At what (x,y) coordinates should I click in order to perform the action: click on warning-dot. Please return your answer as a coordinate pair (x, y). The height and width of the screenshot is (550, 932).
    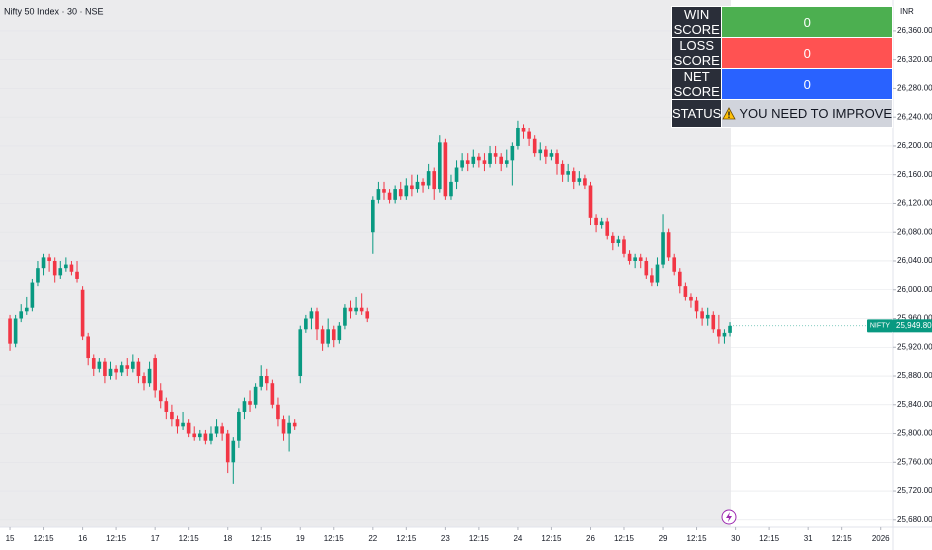
    Looking at the image, I should click on (729, 117).